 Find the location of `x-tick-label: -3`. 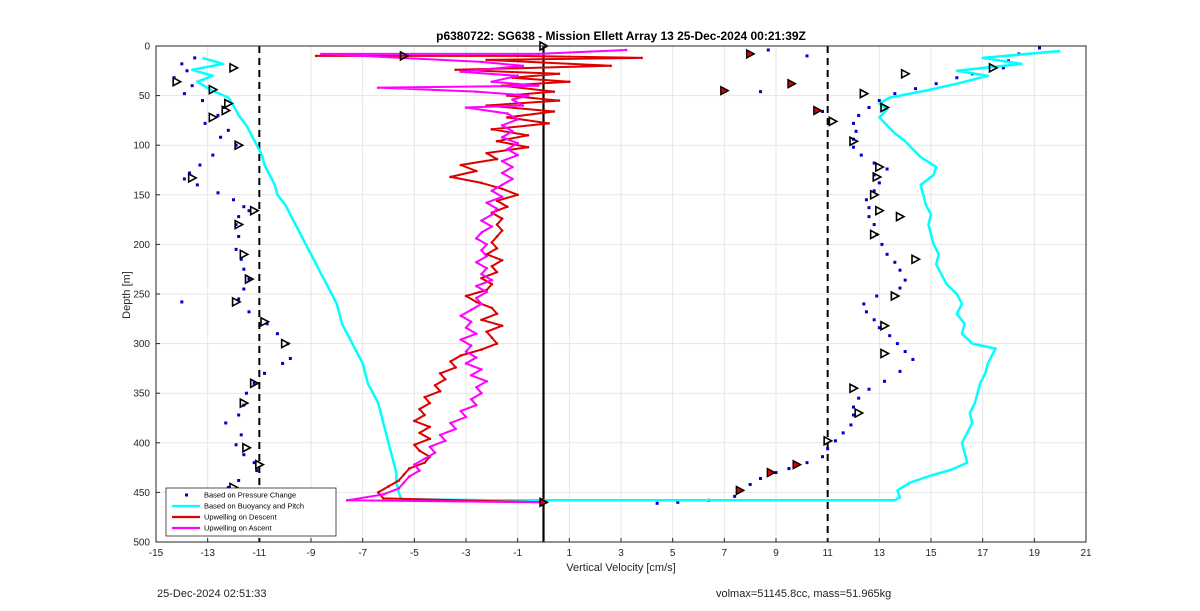

x-tick-label: -3 is located at coordinates (466, 553).